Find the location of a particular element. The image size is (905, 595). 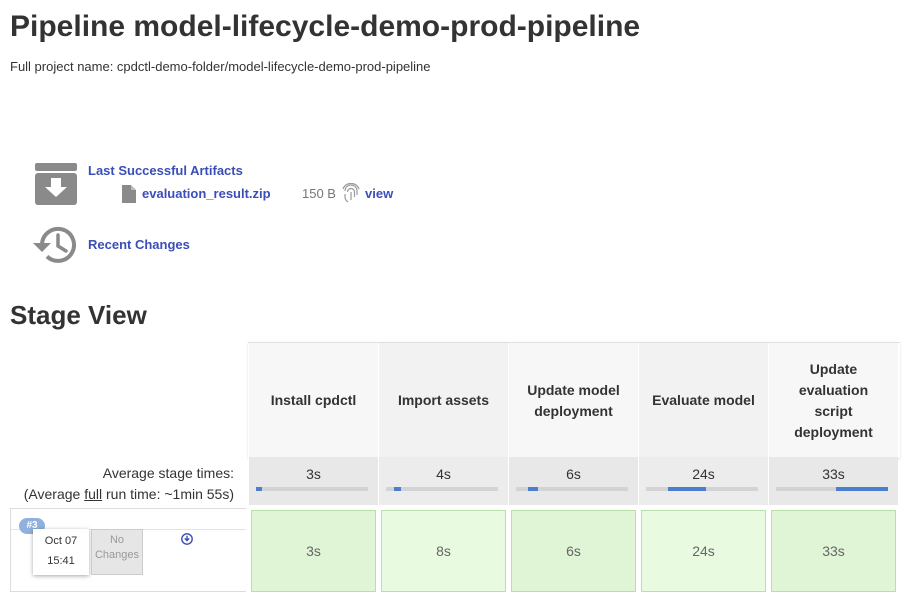

archive-download-icon is located at coordinates (56, 184).